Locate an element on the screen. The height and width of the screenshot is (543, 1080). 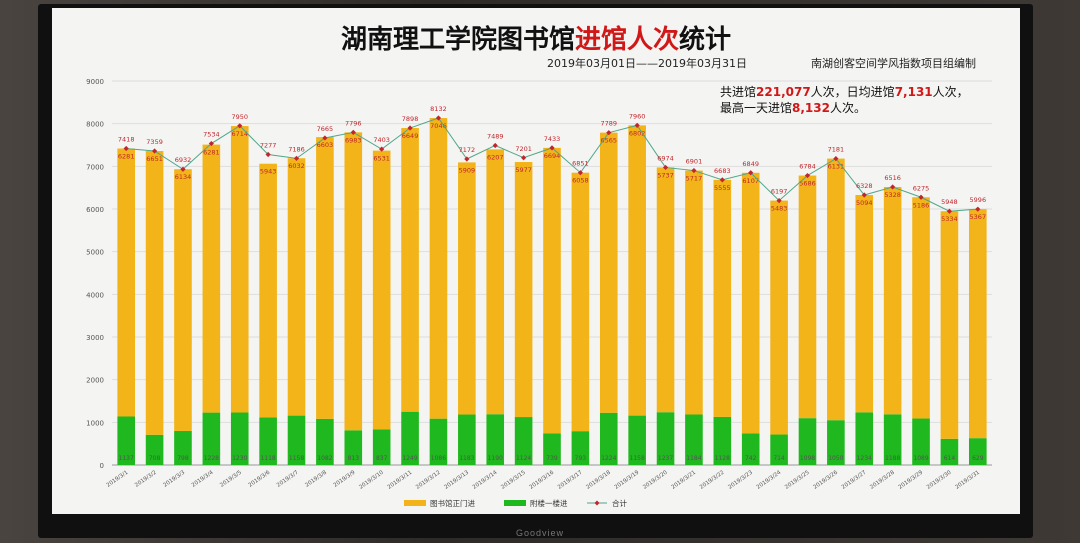
summary-line-2: 最高一天进馆8,132人次。 is located at coordinates (793, 107).